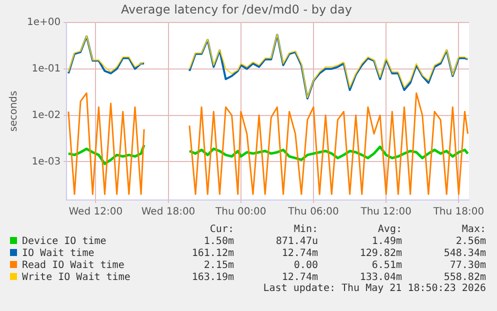  I want to click on text: 6.51m, so click(386, 265).